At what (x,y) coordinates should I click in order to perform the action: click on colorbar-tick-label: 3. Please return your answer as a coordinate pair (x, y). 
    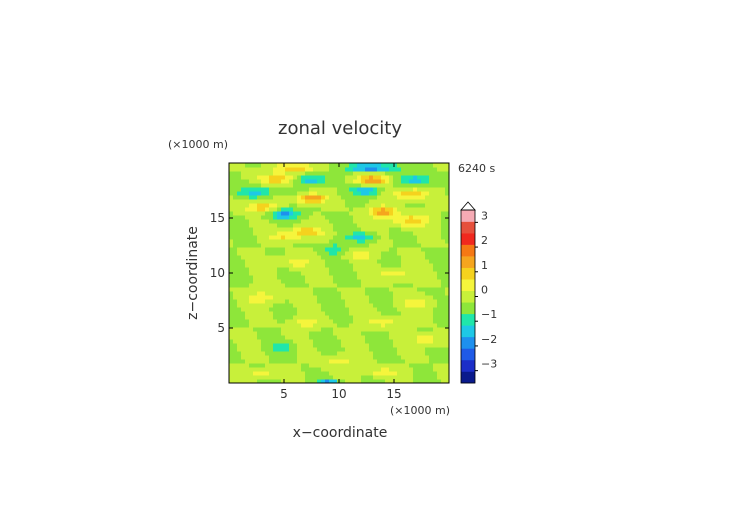
    Looking at the image, I should click on (484, 215).